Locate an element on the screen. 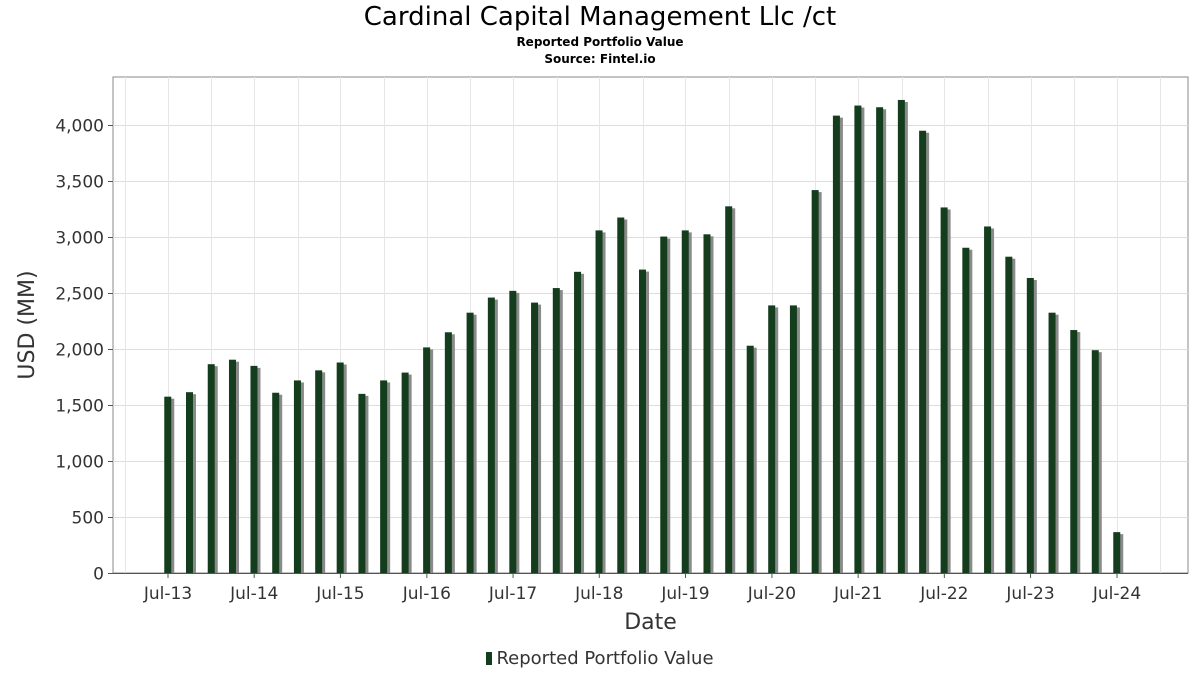 The height and width of the screenshot is (675, 1200). x-tick-label: Jul-23 is located at coordinates (1029, 594).